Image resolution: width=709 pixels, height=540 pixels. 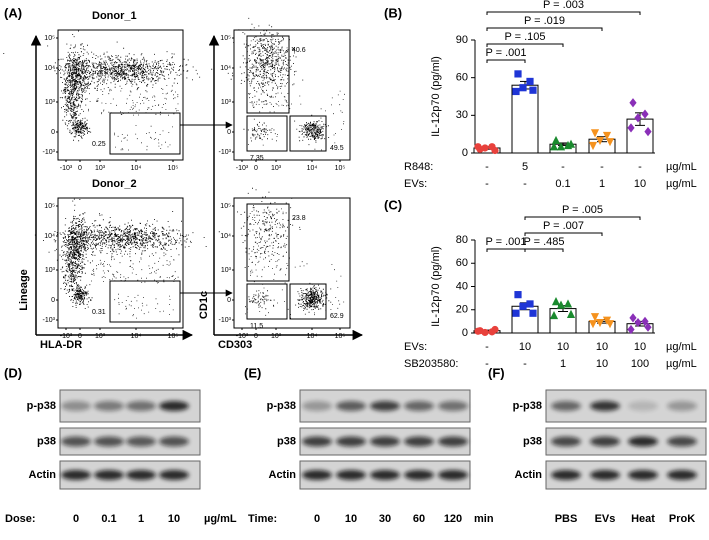 I want to click on axis-label: HLA-DR, so click(x=61, y=345).